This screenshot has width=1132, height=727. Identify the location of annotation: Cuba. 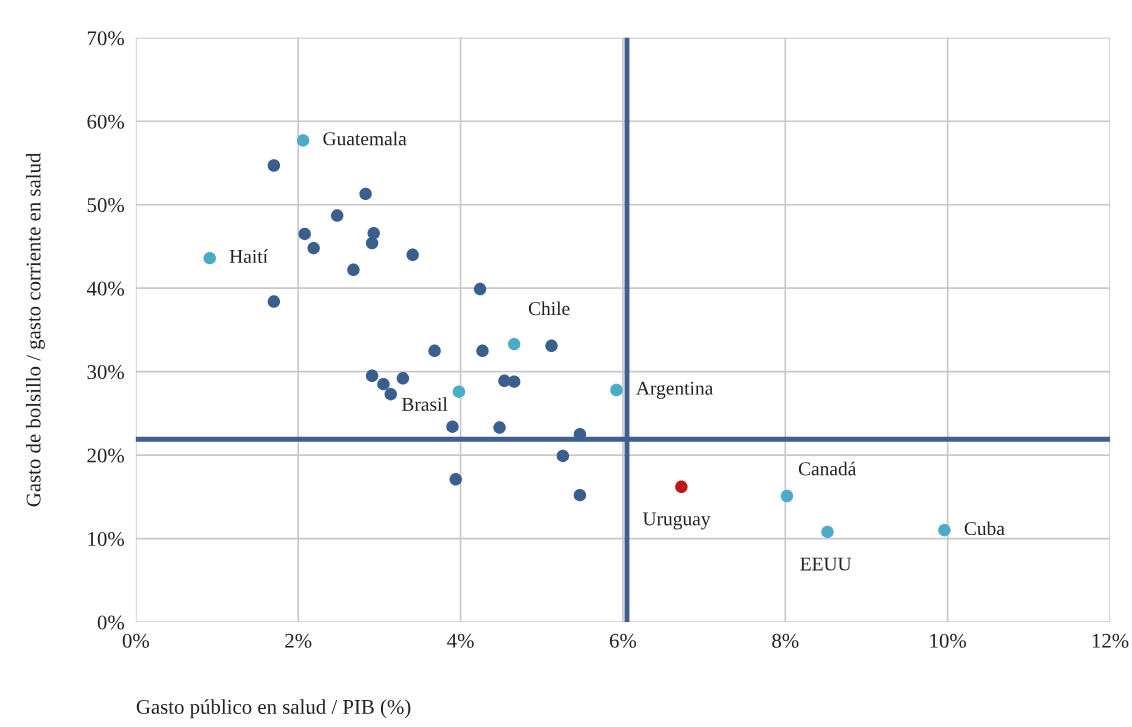
(984, 528).